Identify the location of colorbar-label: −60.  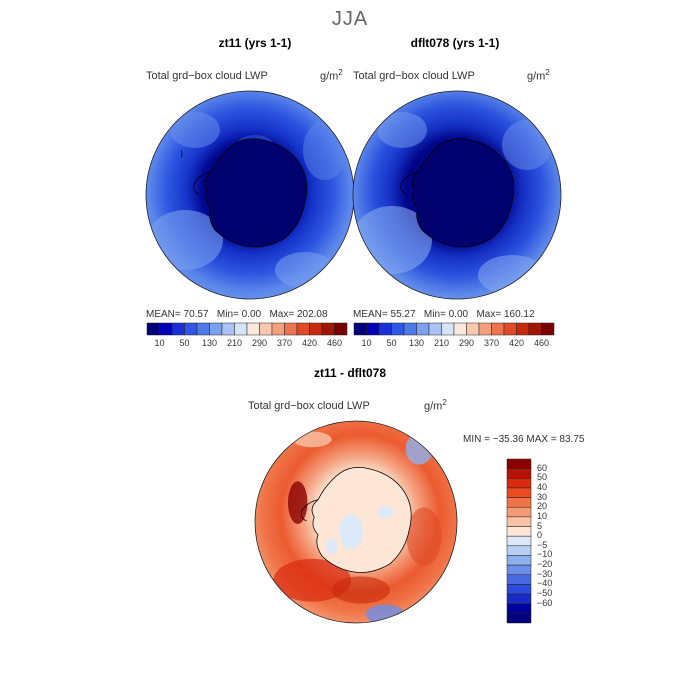
(545, 602).